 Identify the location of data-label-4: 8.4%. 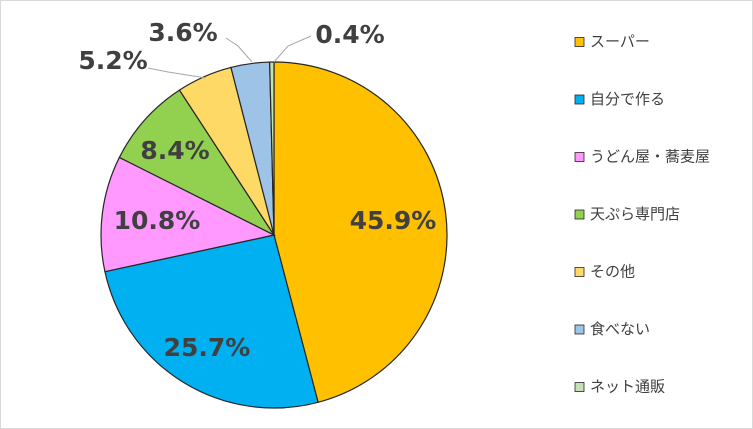
(174, 150).